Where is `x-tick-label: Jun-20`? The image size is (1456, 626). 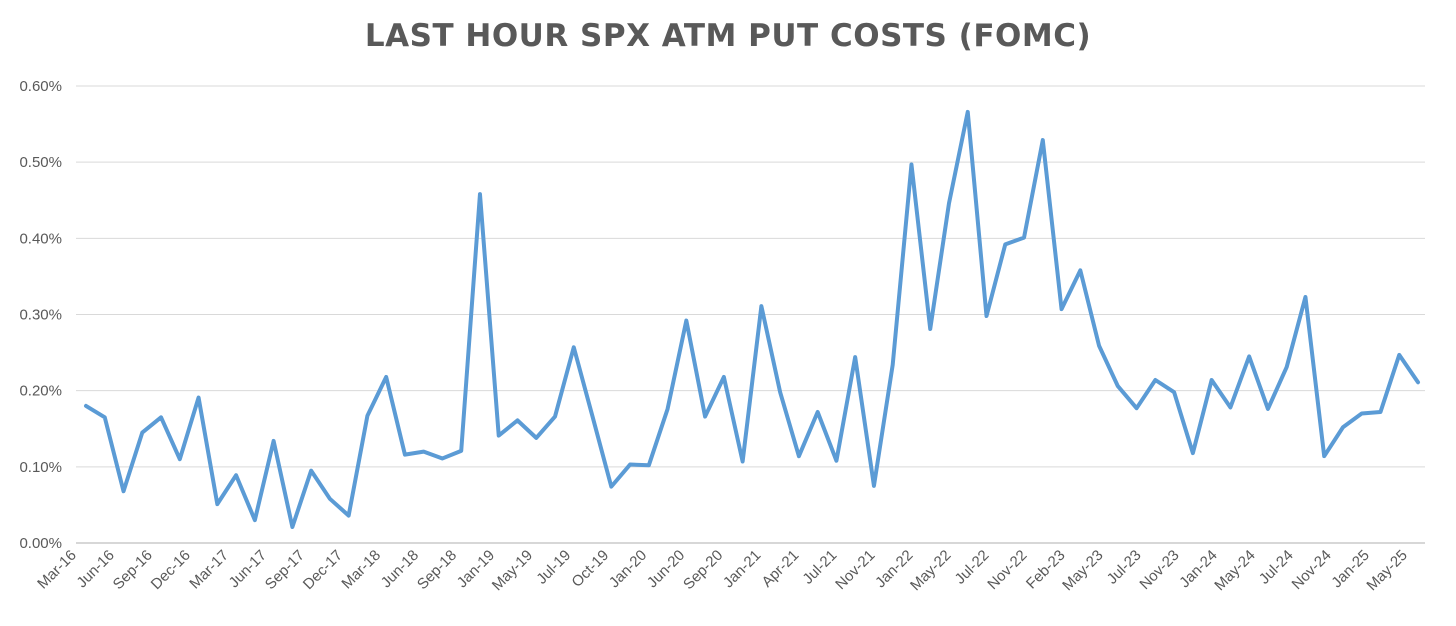
x-tick-label: Jun-20 is located at coordinates (666, 569).